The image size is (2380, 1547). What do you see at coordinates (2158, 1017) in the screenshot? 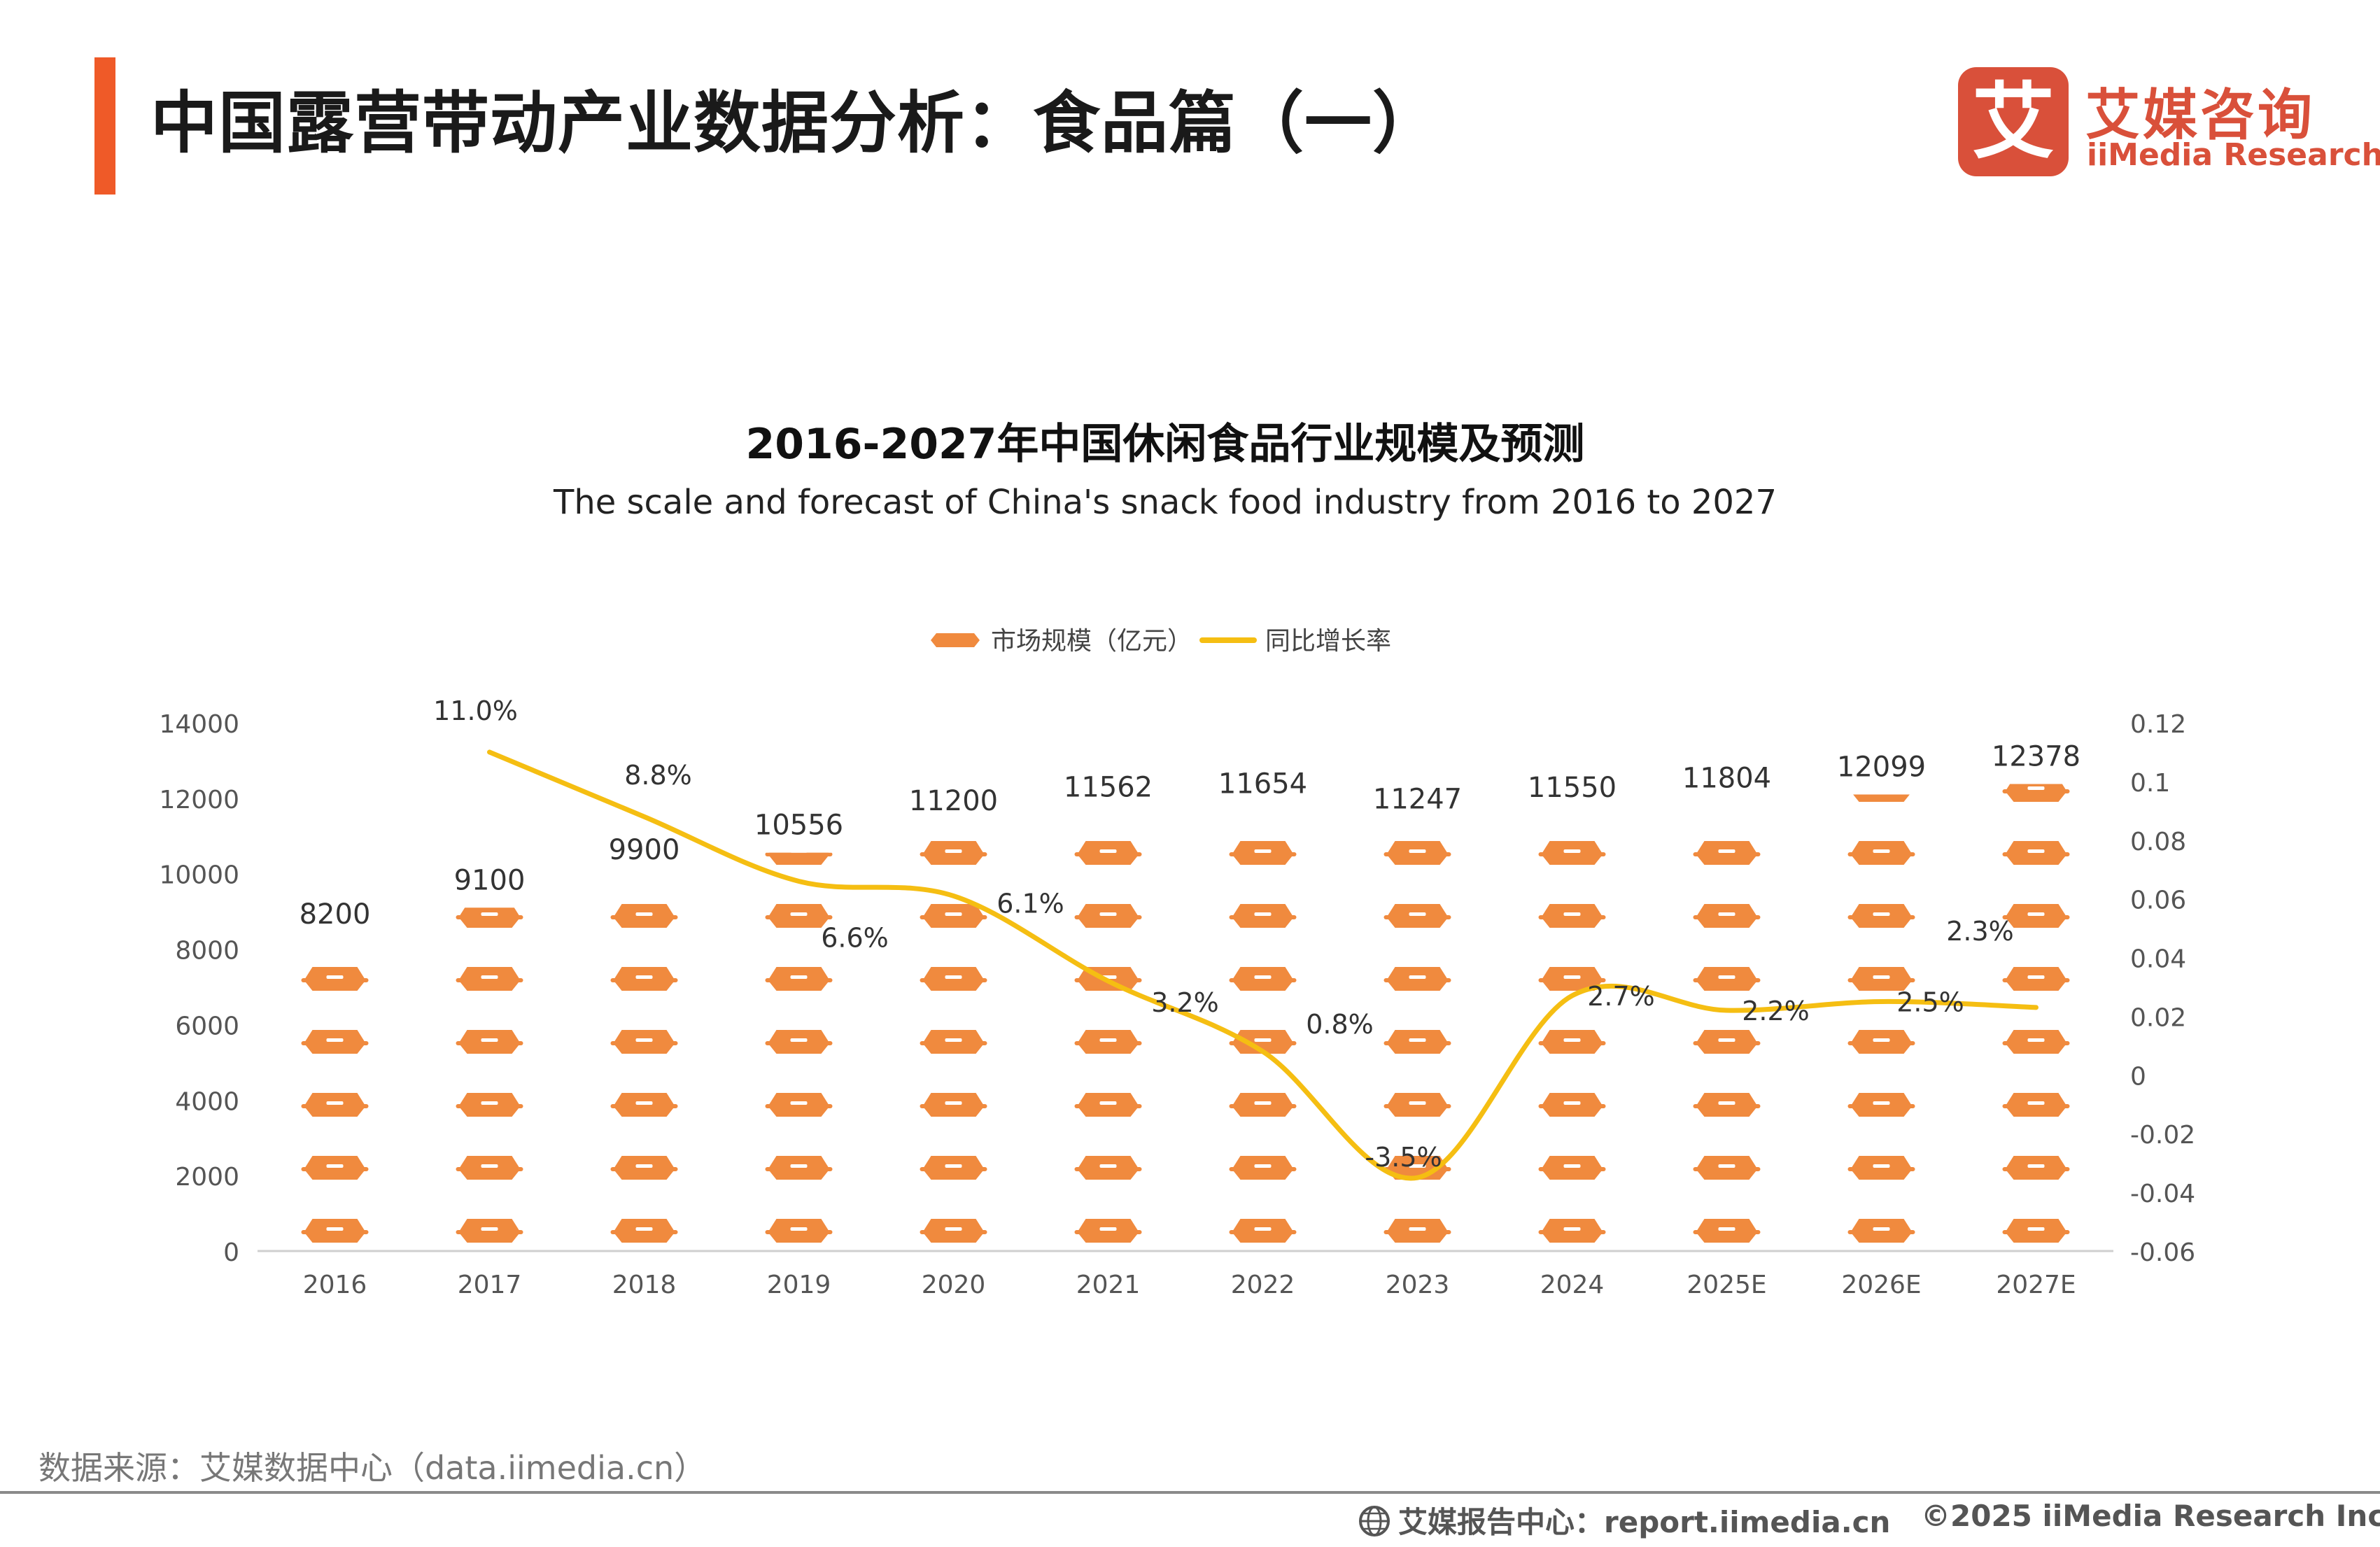
I see `y-right-tick-label: 0.02` at bounding box center [2158, 1017].